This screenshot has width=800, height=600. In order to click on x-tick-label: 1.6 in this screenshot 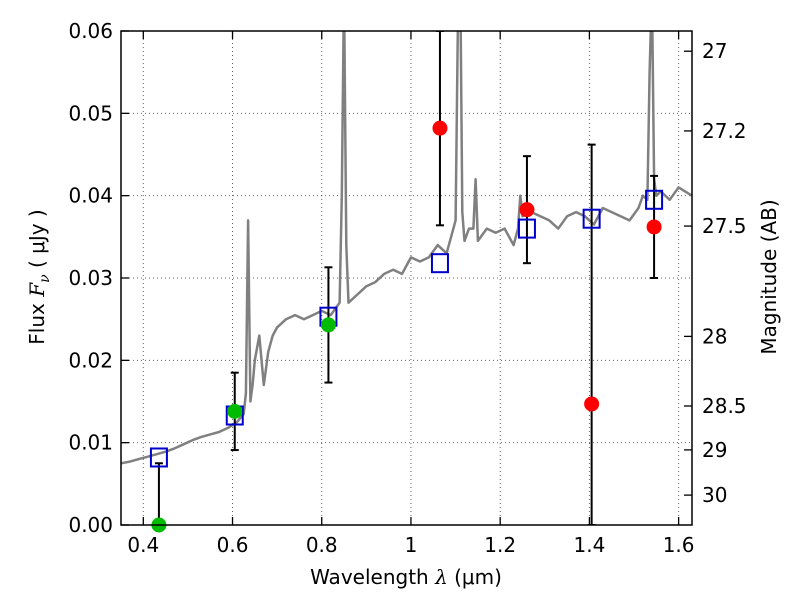, I will do `click(679, 545)`.